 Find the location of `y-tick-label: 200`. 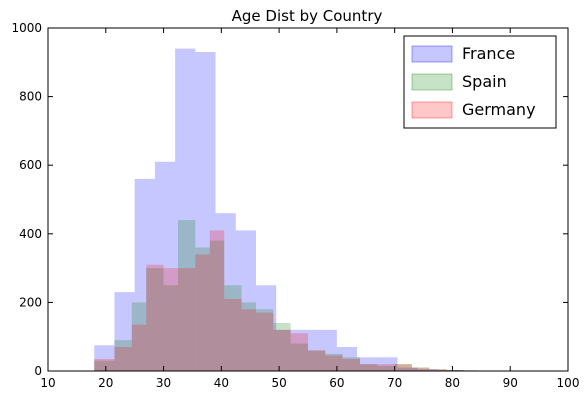

y-tick-label: 200 is located at coordinates (30, 302).